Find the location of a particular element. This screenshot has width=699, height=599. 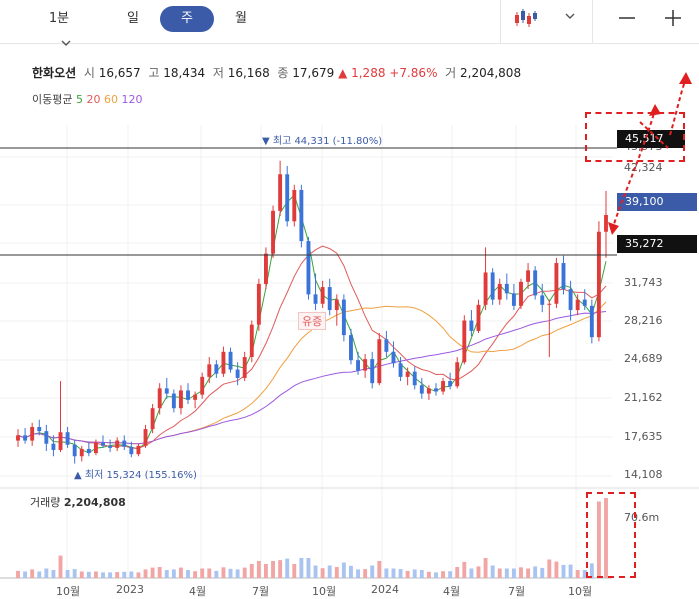

volume-pane-title: 거래량 2,204,808 is located at coordinates (78, 502).